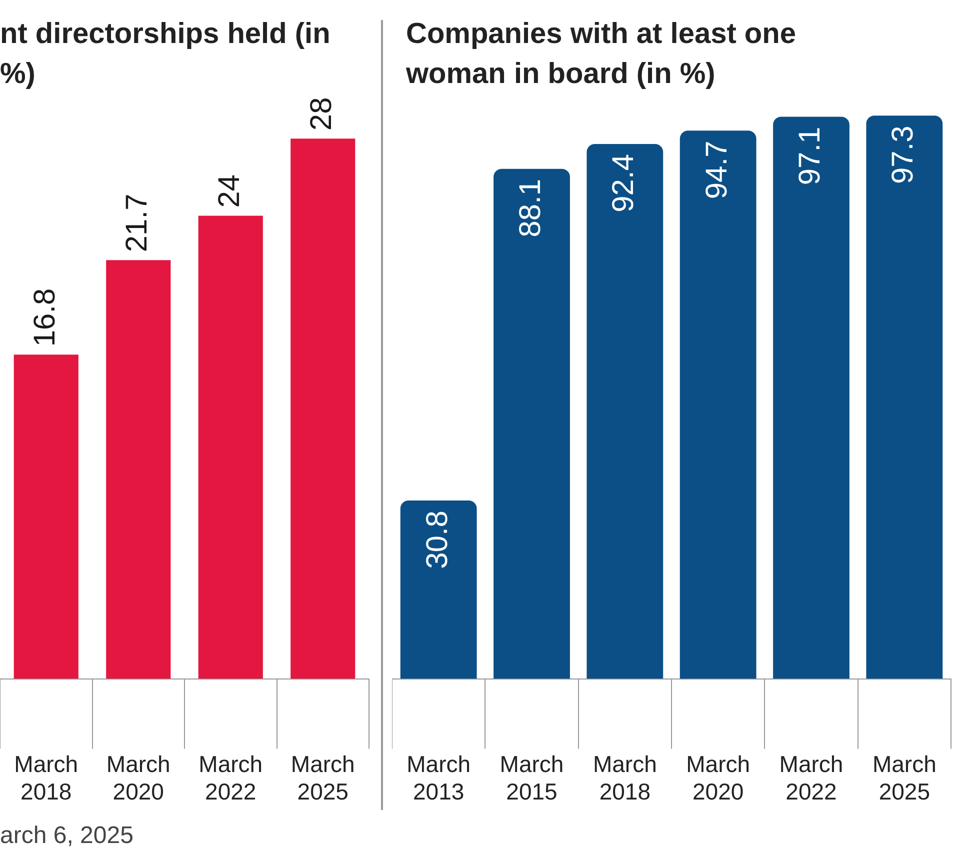  I want to click on chart-title: Companies with at least one woman in board (in %), so click(601, 53).